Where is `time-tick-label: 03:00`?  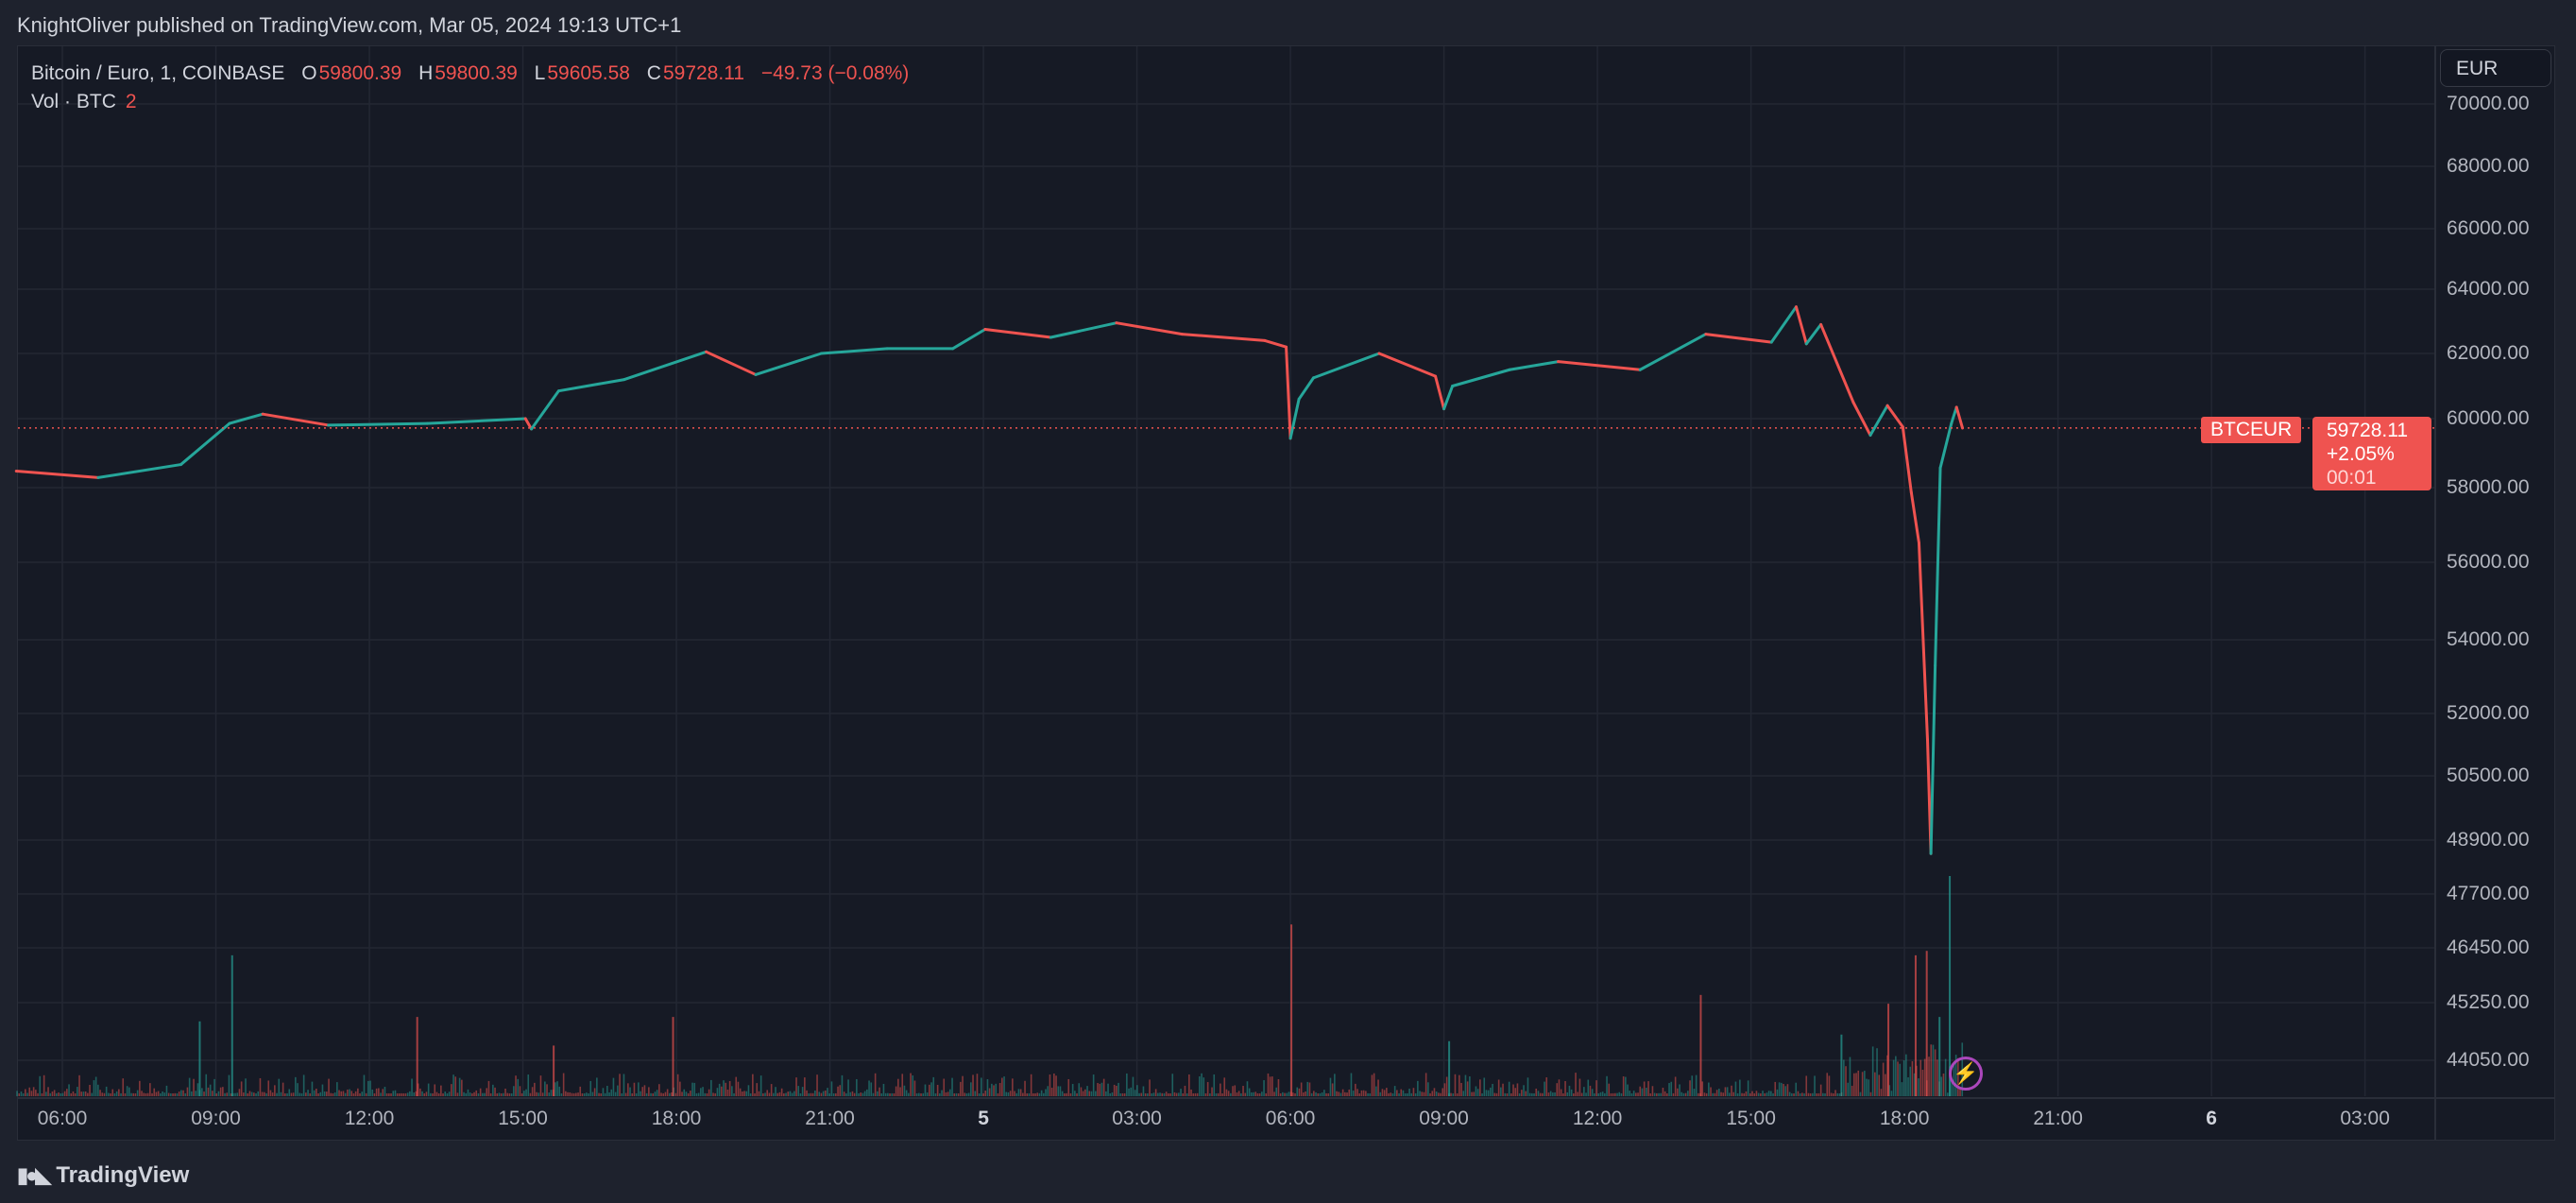
time-tick-label: 03:00 is located at coordinates (2365, 1118).